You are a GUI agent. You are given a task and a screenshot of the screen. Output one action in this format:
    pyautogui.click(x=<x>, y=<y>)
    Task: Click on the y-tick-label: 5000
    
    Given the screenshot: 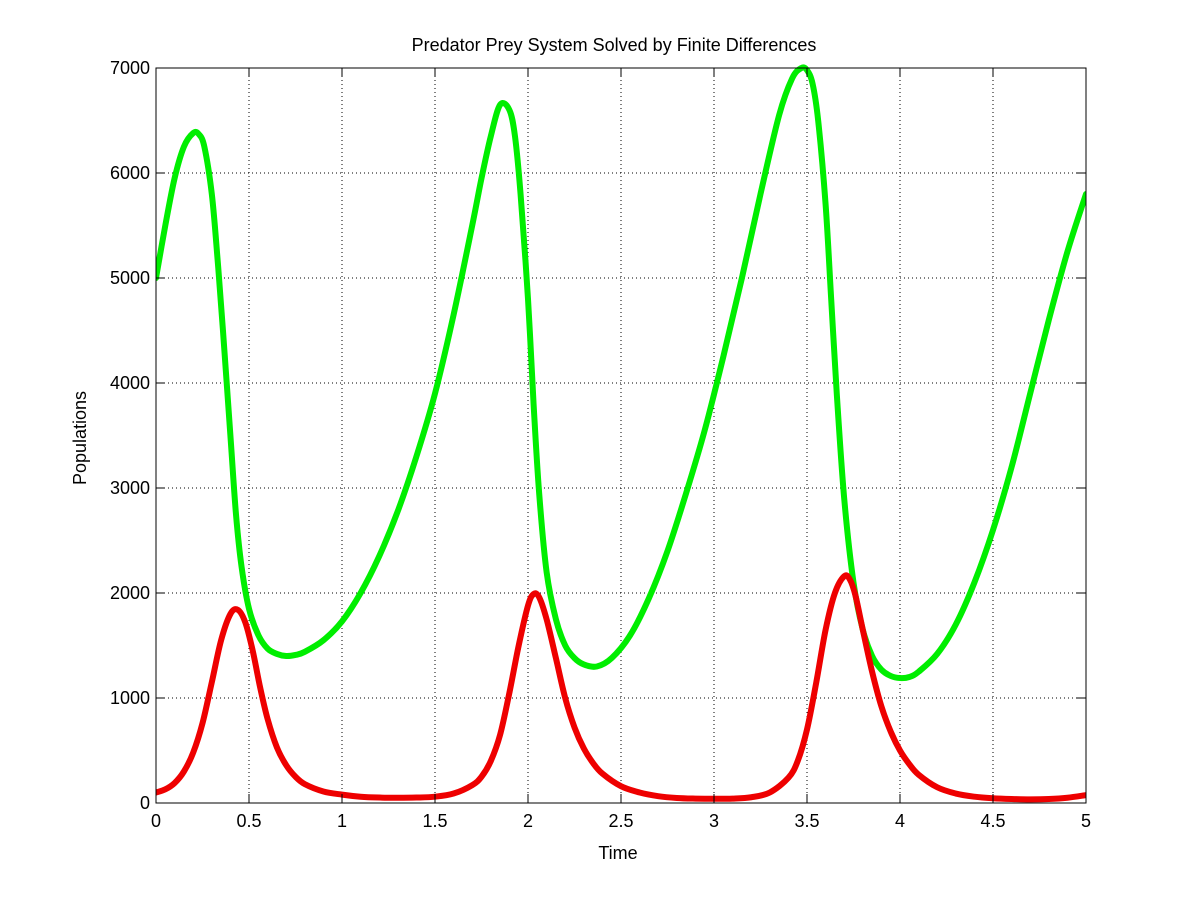 What is the action you would take?
    pyautogui.click(x=130, y=278)
    